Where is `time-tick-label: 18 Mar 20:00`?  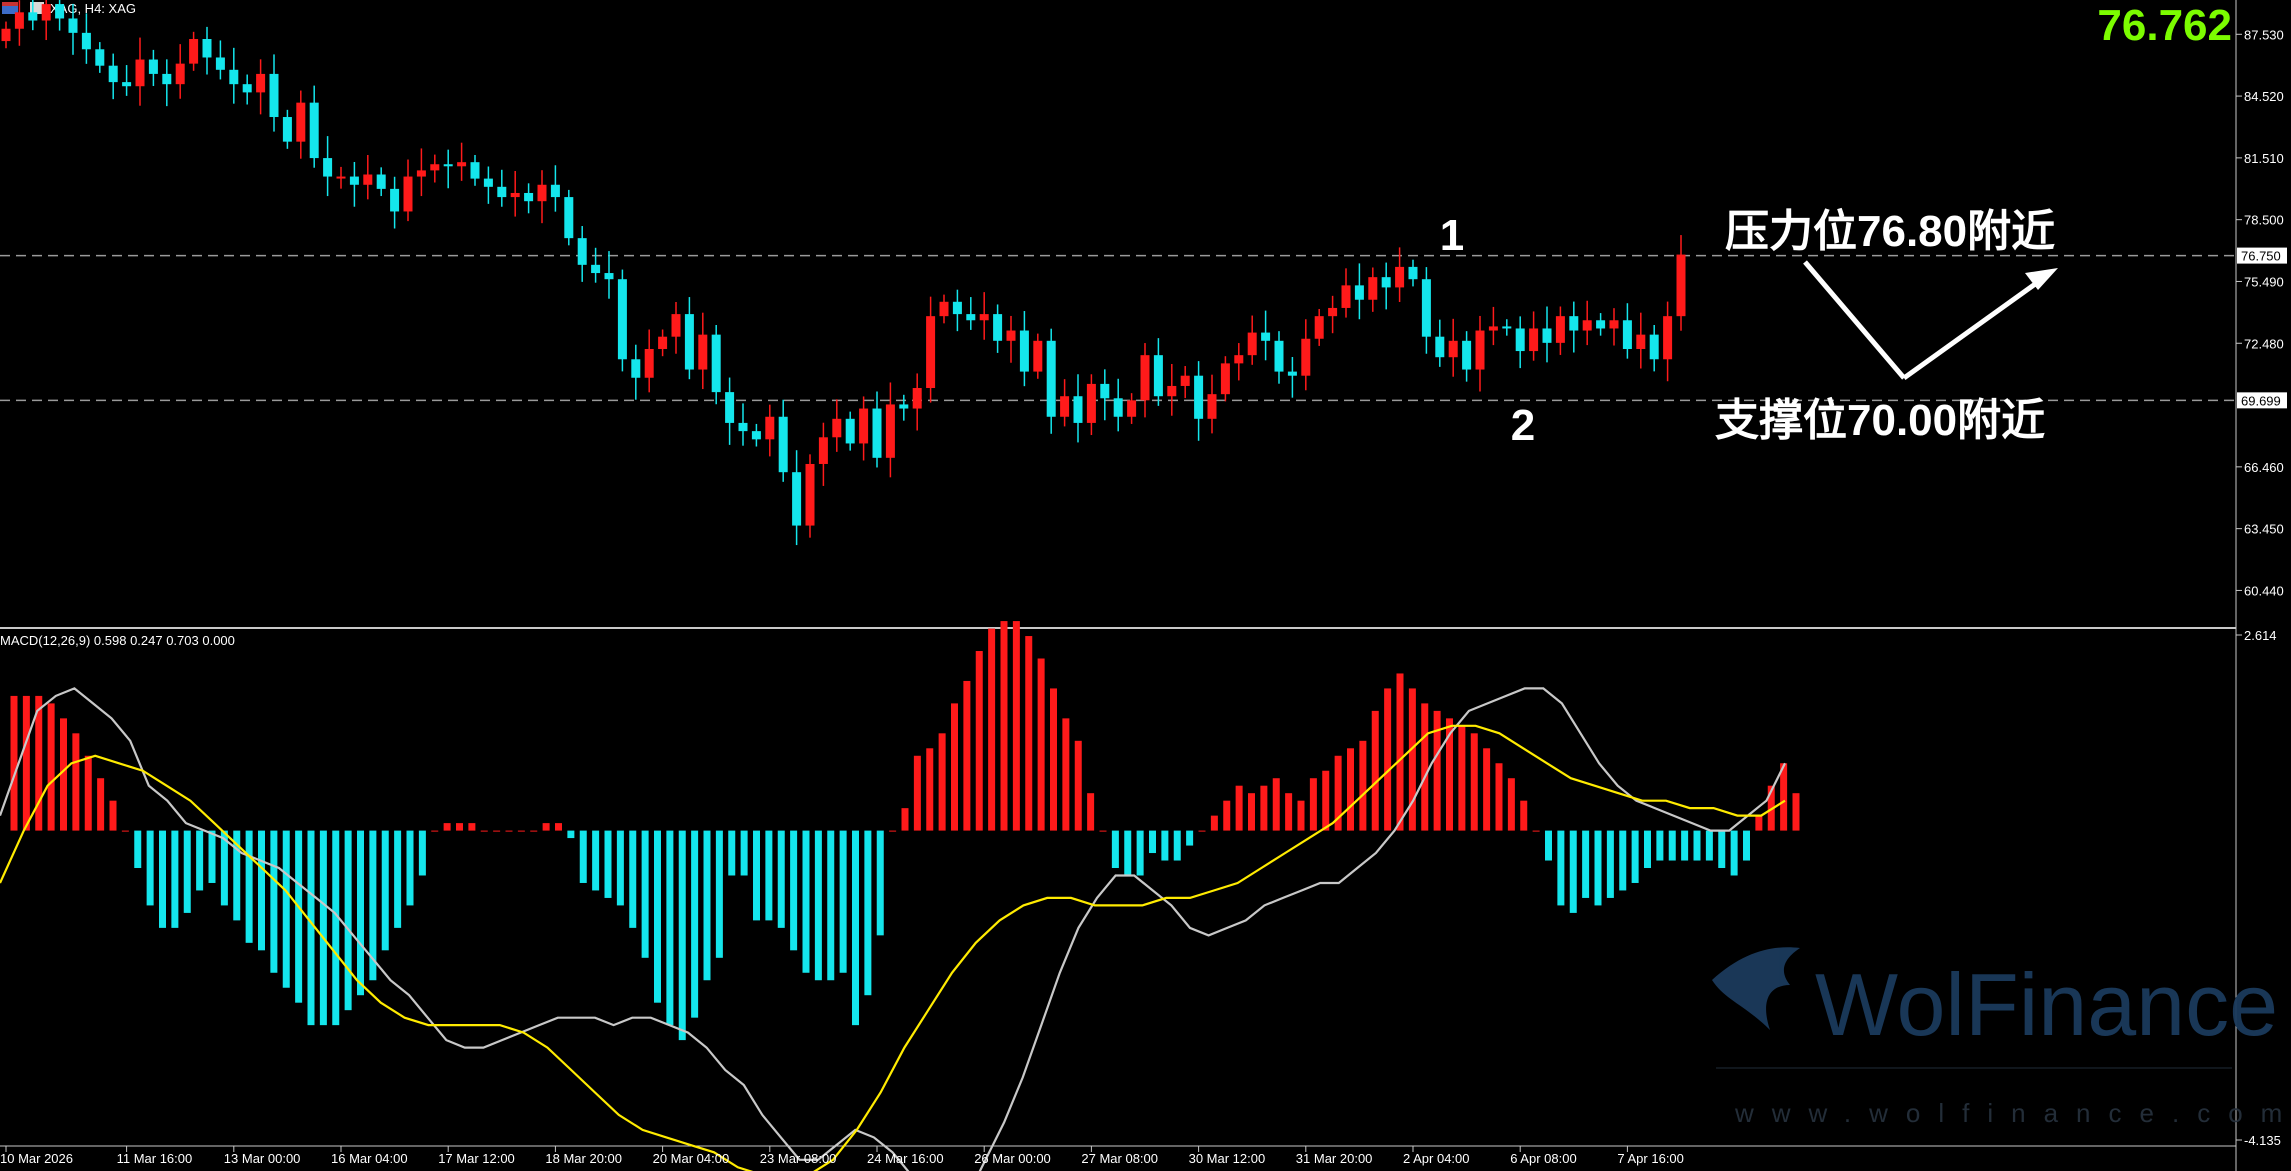
time-tick-label: 18 Mar 20:00 is located at coordinates (583, 1158).